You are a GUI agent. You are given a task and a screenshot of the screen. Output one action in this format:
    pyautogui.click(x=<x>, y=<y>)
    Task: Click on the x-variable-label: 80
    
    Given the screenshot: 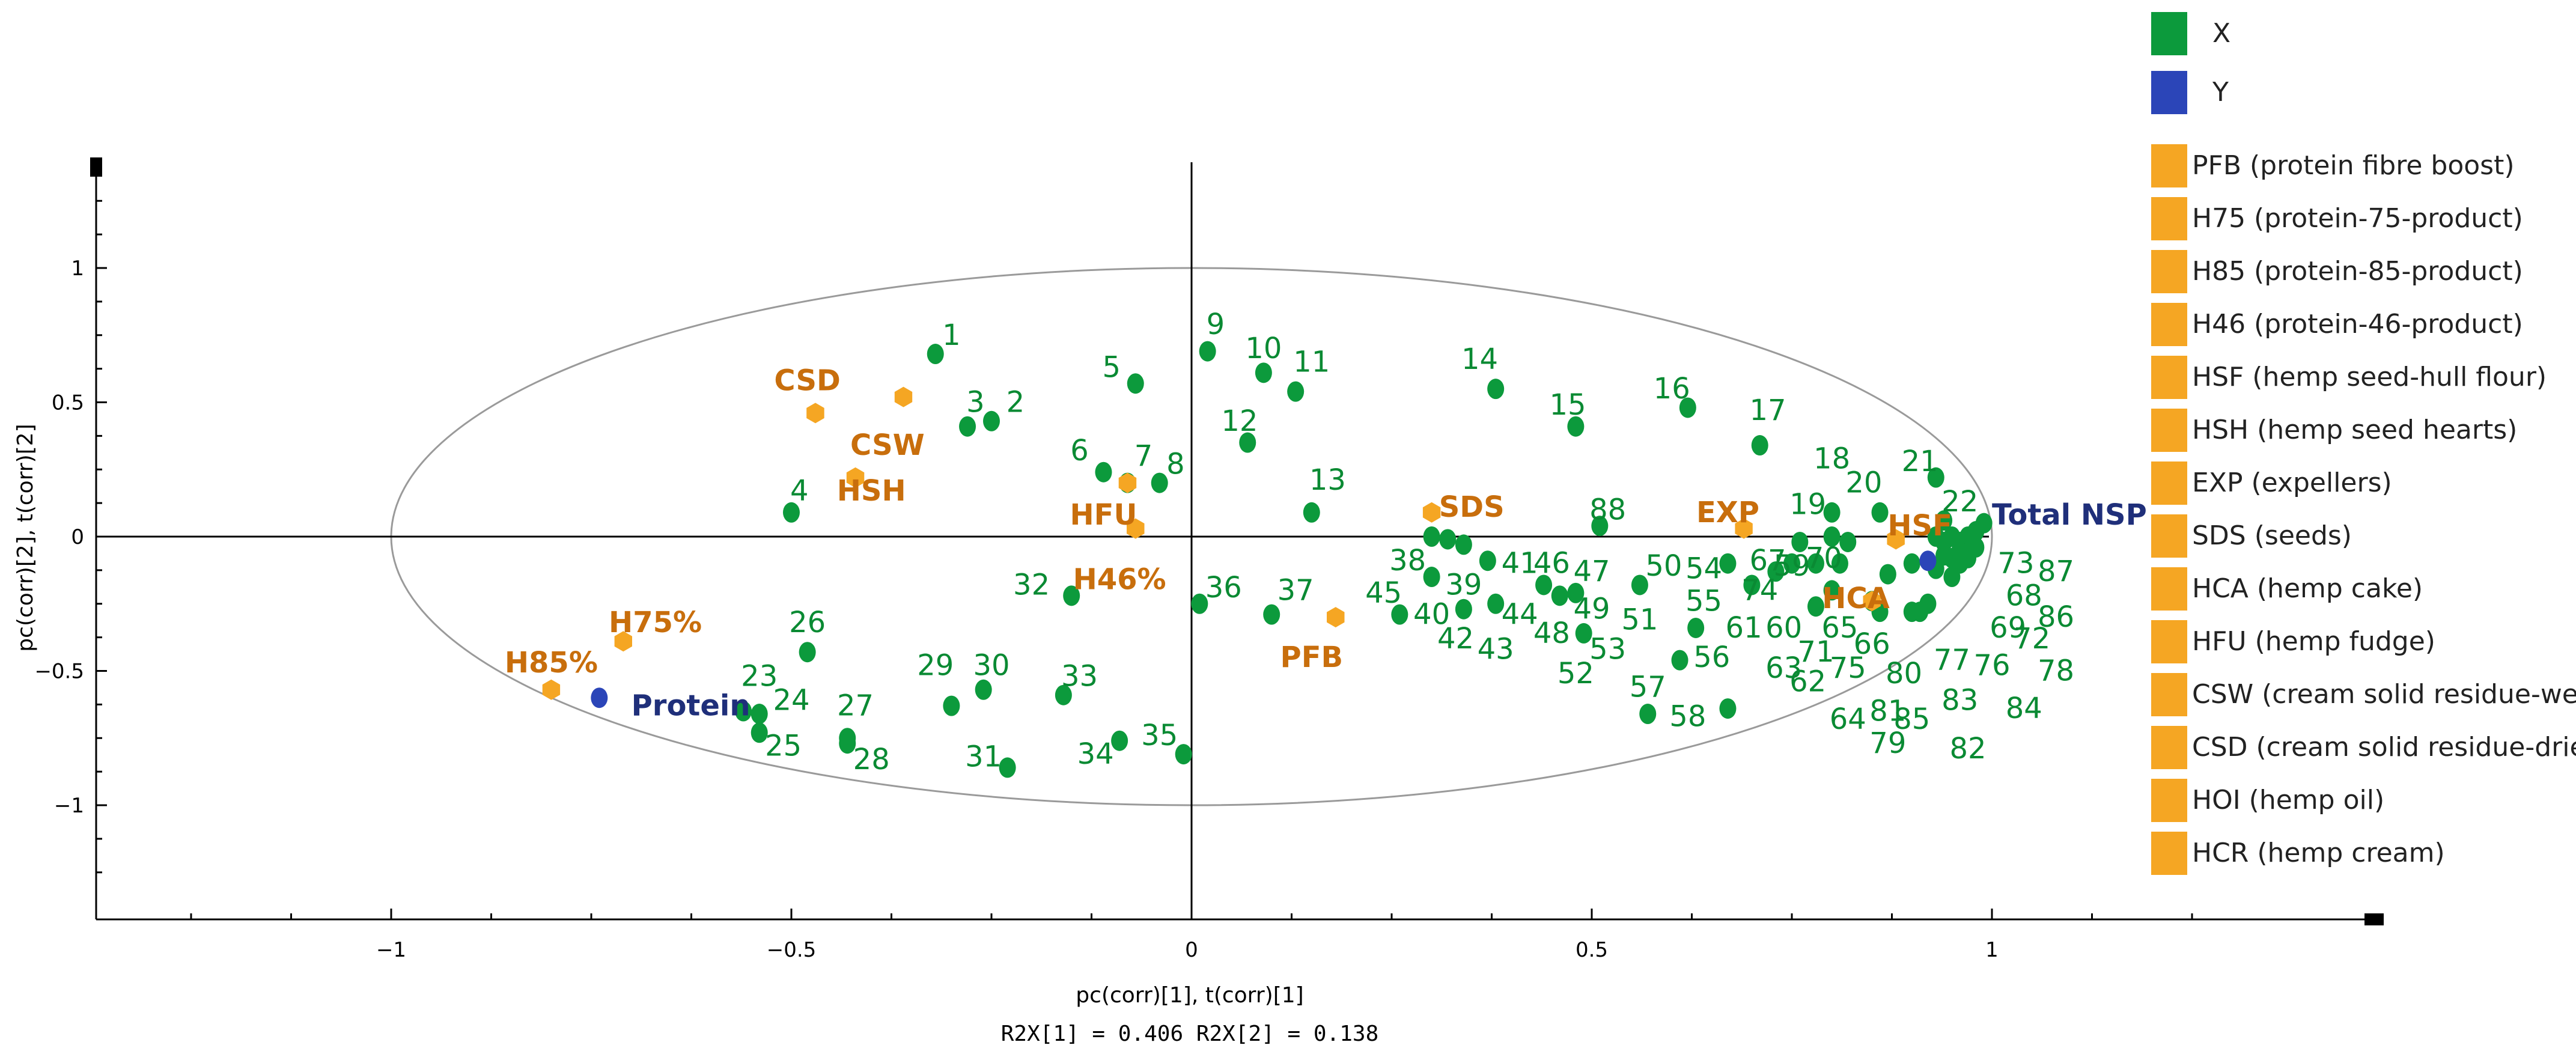 What is the action you would take?
    pyautogui.click(x=1904, y=673)
    